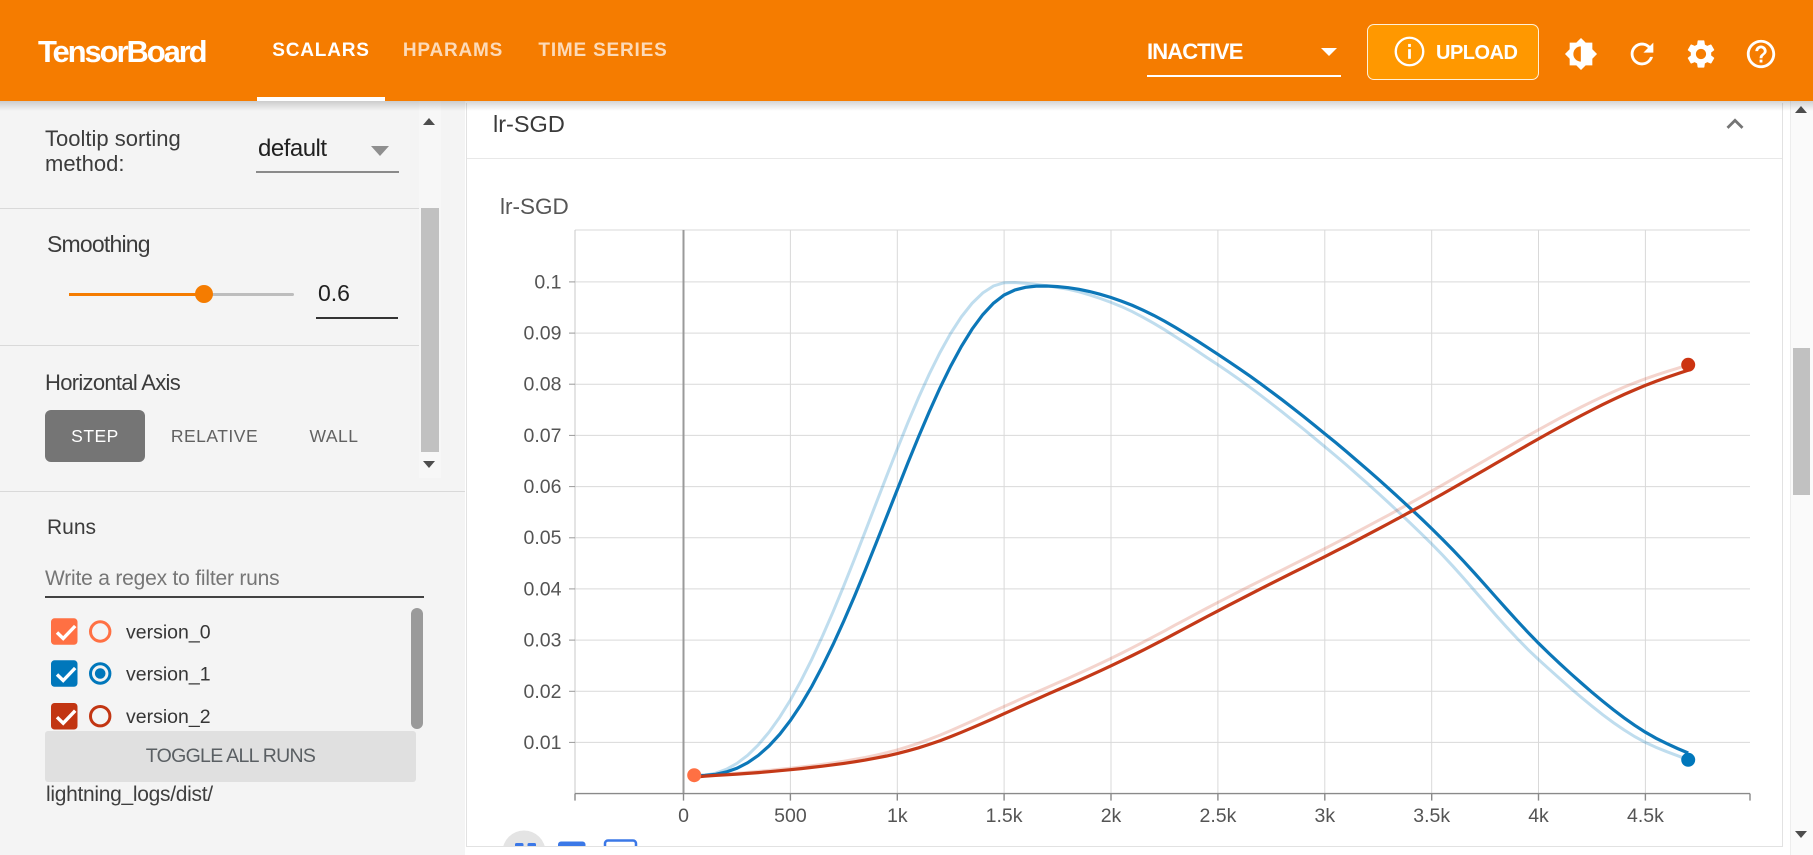  Describe the element at coordinates (543, 589) in the screenshot. I see `svg-text: 0.04` at that location.